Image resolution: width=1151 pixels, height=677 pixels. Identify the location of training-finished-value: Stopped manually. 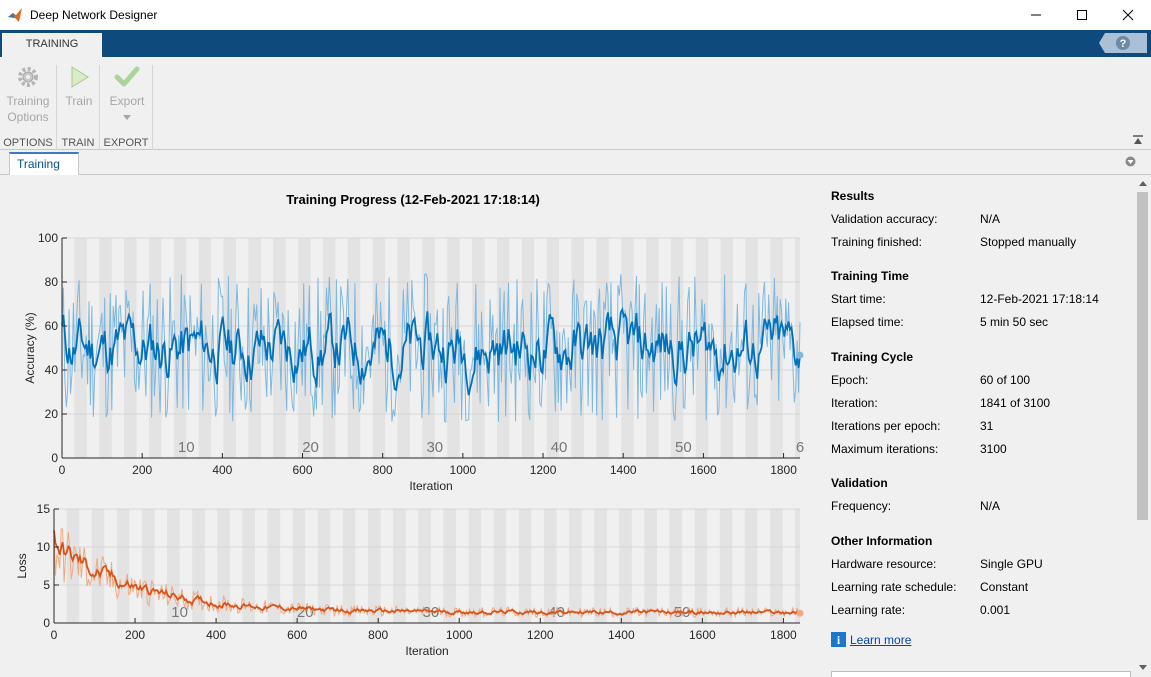
(1028, 242).